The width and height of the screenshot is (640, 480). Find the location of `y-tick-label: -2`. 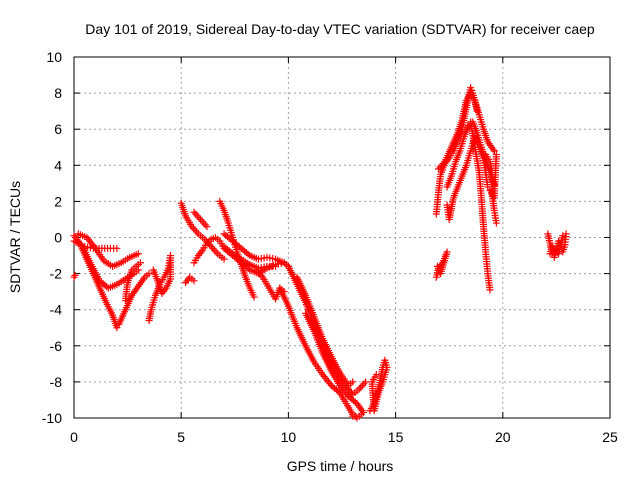

y-tick-label: -2 is located at coordinates (56, 274).